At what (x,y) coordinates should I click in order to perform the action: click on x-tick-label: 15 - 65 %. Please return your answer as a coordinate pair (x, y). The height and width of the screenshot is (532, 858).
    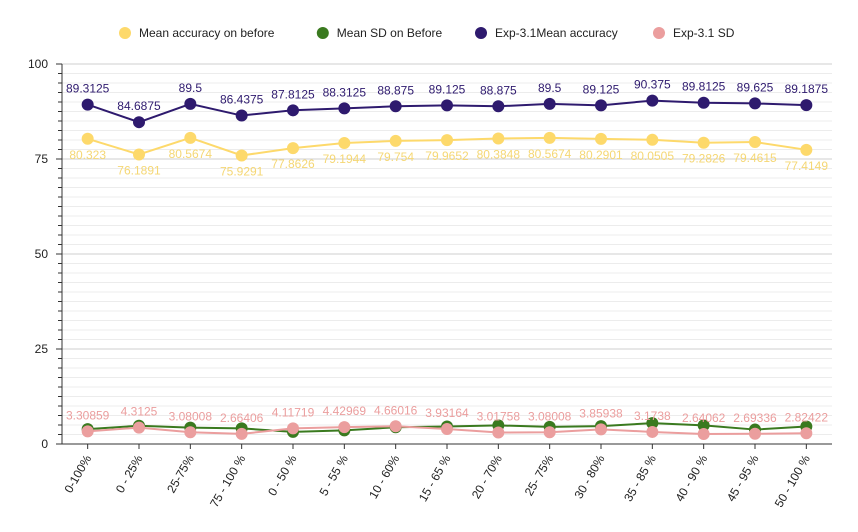
    Looking at the image, I should click on (435, 478).